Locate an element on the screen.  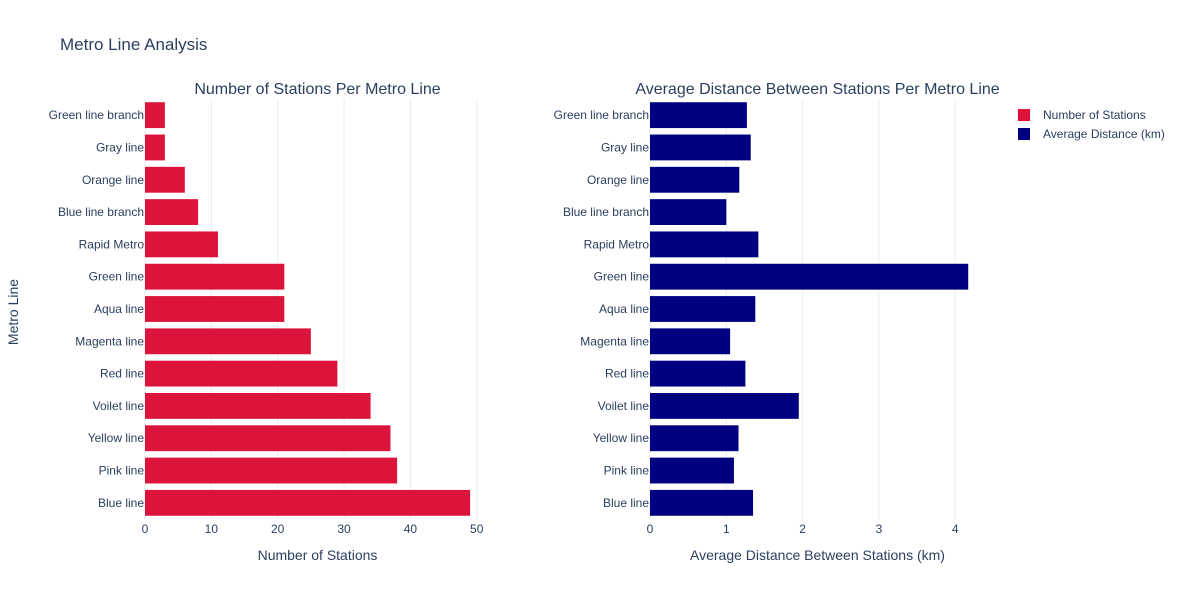
x-tick-label: 4 is located at coordinates (955, 529).